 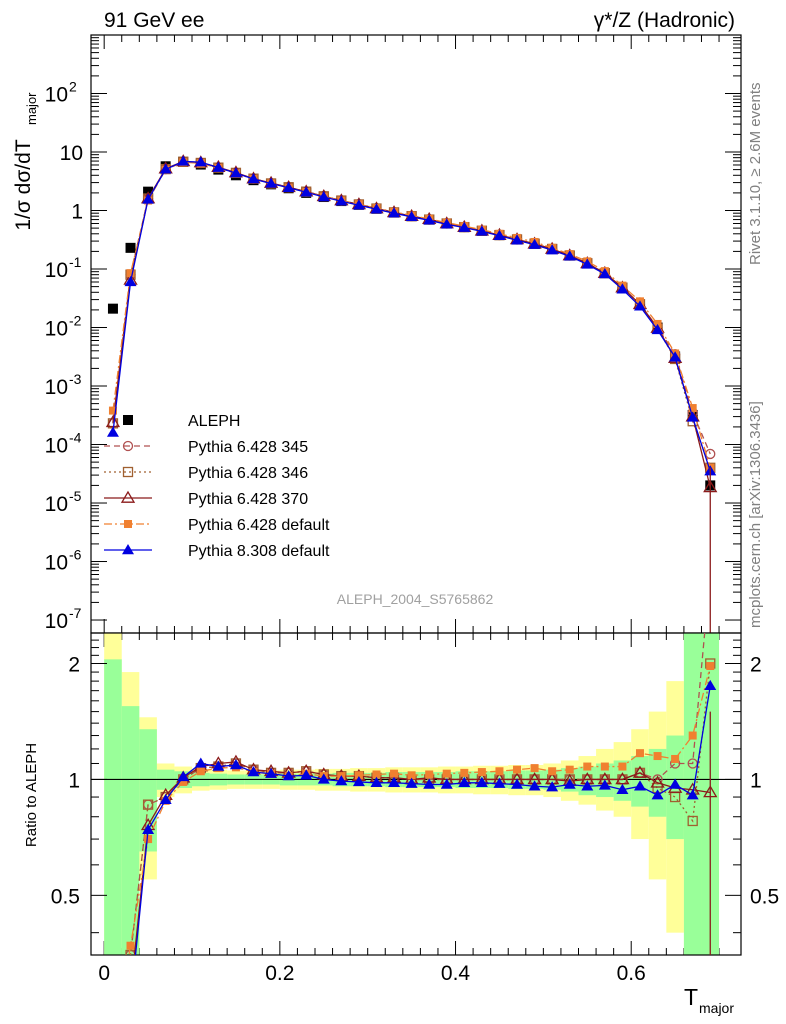 What do you see at coordinates (77, 212) in the screenshot?
I see `y-tick-label: 1` at bounding box center [77, 212].